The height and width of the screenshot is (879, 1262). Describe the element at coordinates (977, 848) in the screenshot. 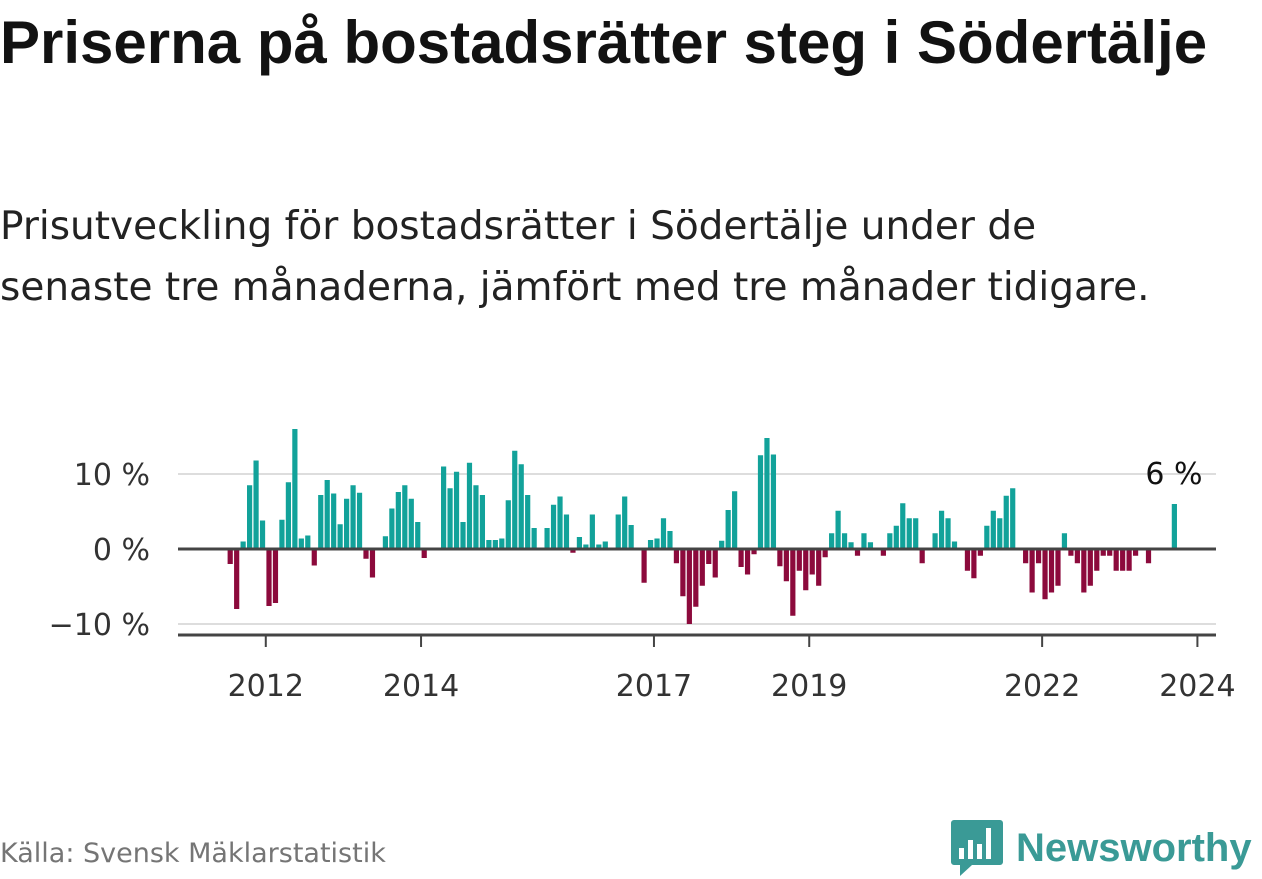

I see `newsworthy-logo-icon` at that location.